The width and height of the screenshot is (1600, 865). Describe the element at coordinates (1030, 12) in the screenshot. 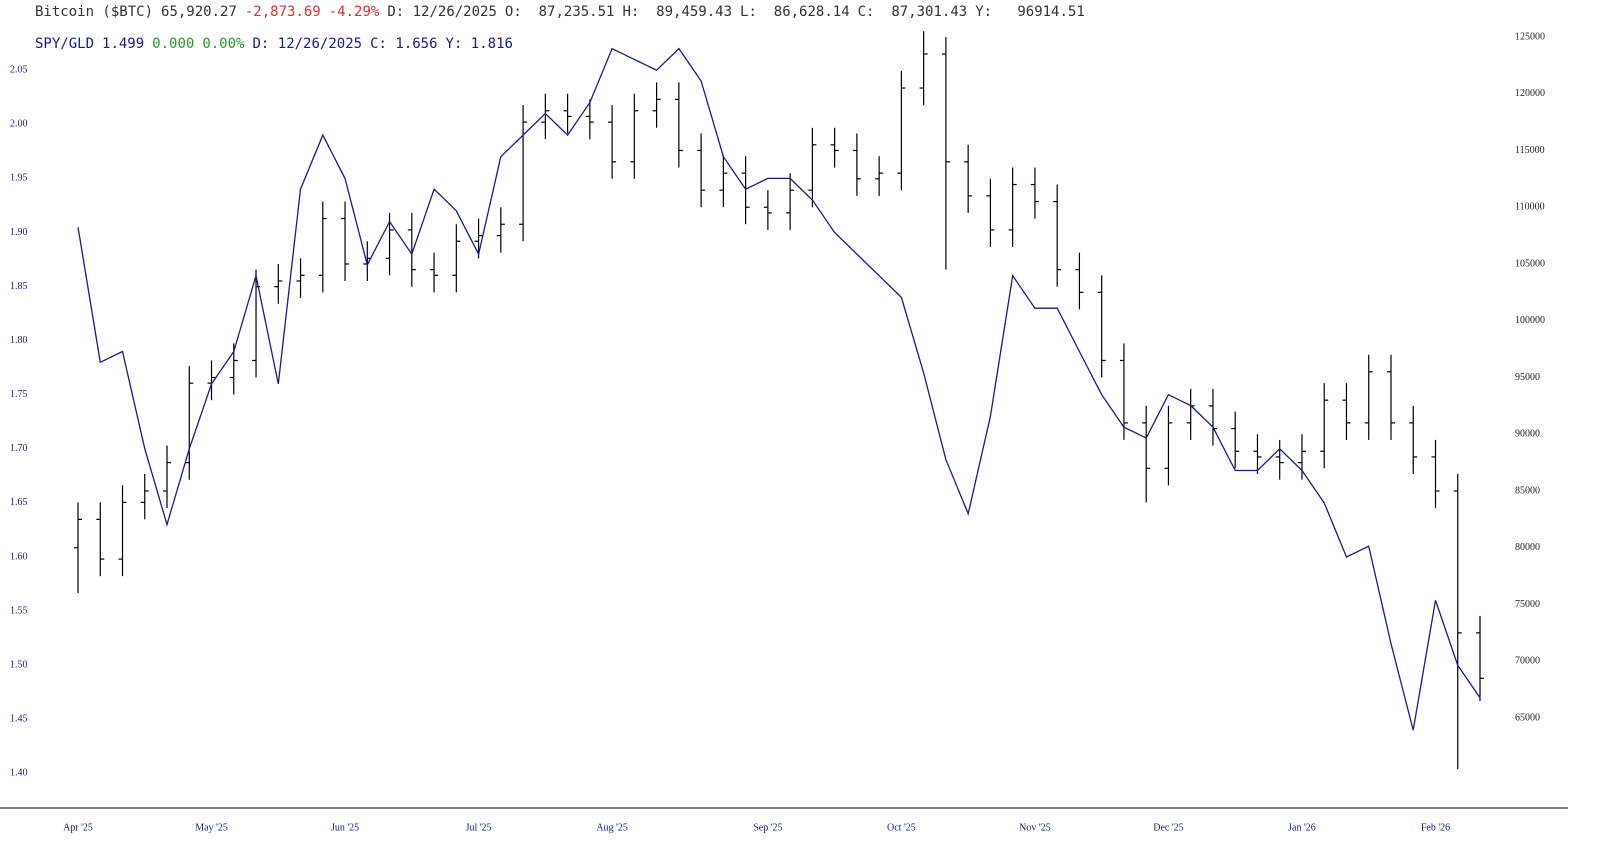

I see `quote-item: Y: 96914.51` at that location.